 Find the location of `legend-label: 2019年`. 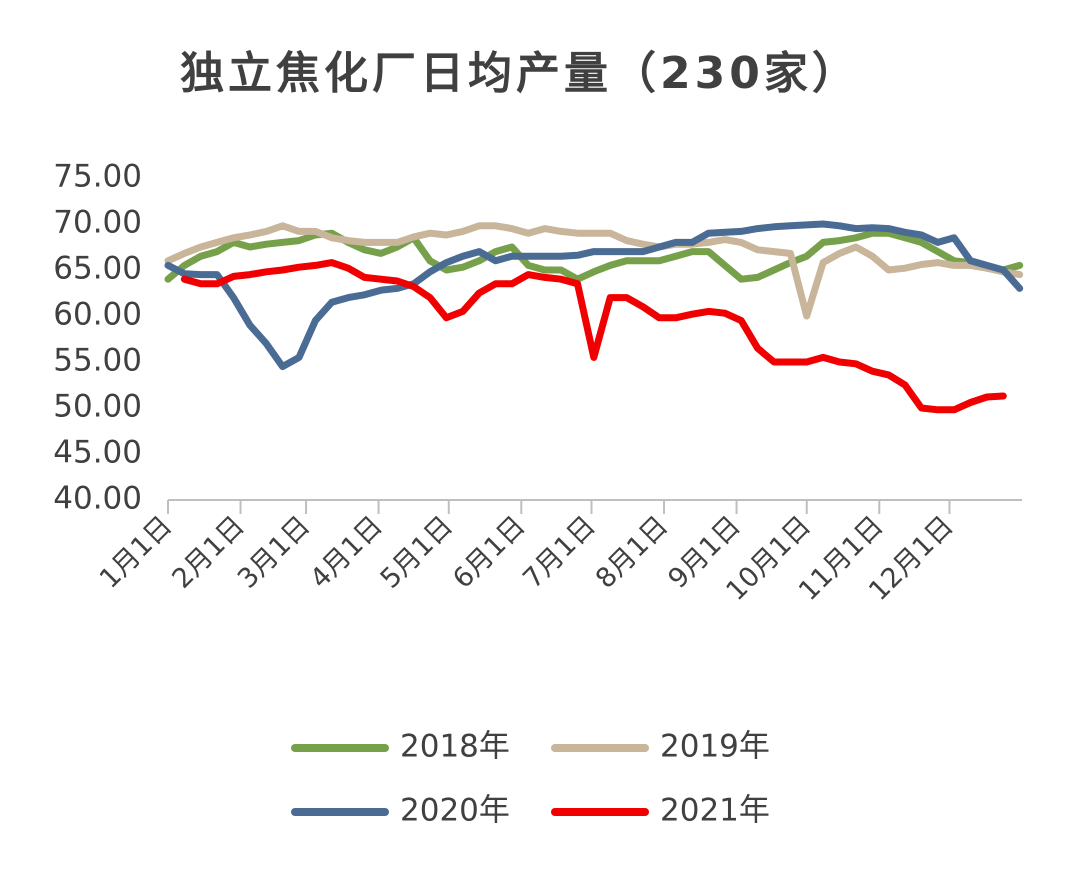

legend-label: 2019年 is located at coordinates (715, 747).